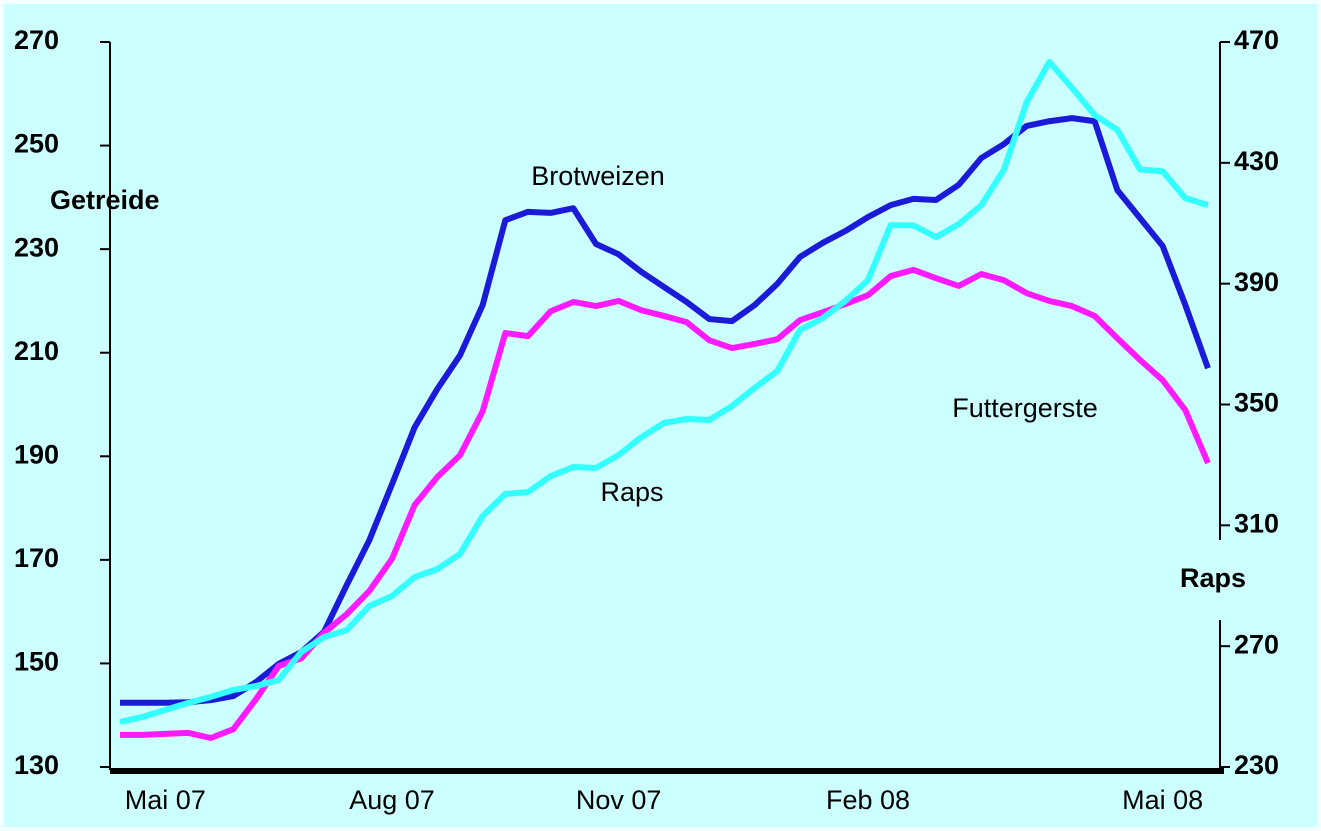  I want to click on y-tick-label: 130, so click(36, 765).